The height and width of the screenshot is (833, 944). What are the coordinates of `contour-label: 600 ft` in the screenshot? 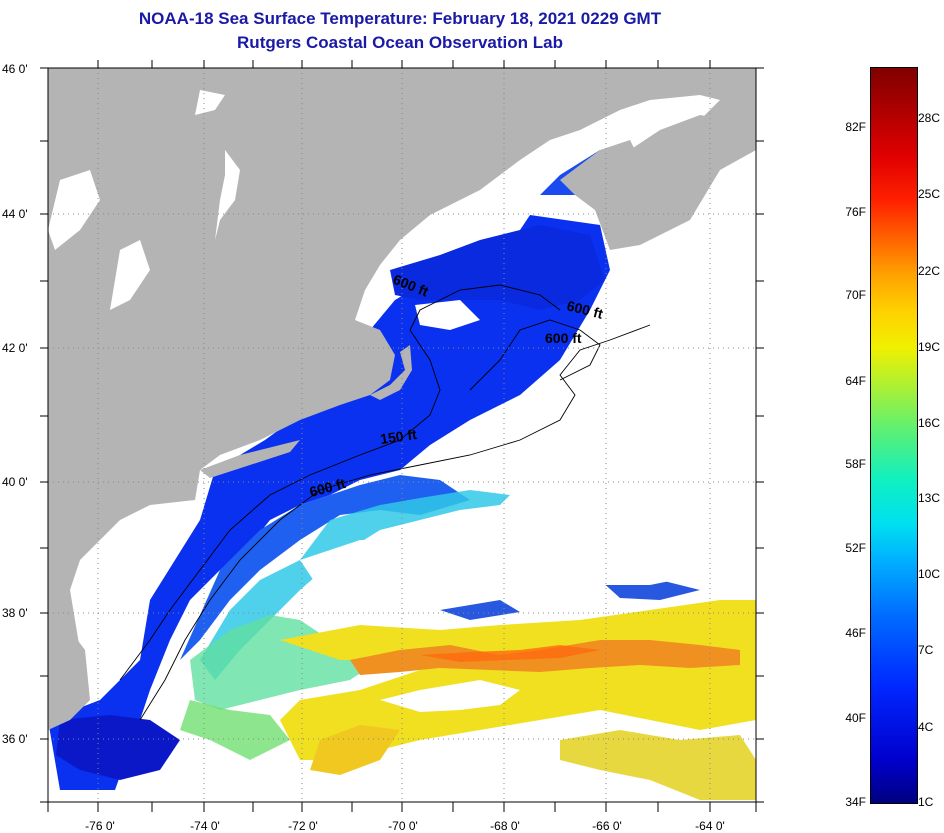 It's located at (563, 338).